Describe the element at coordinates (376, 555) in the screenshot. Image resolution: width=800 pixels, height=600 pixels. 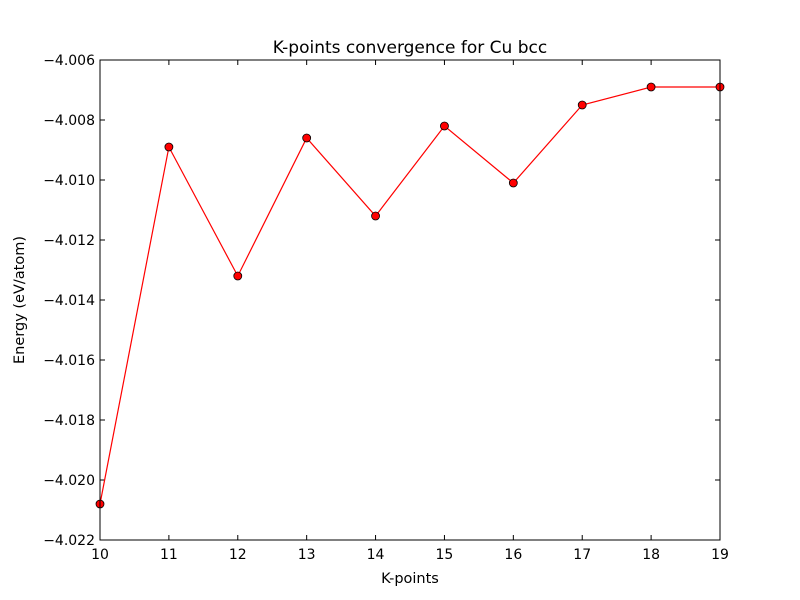
I see `x-tick-label: 14` at that location.